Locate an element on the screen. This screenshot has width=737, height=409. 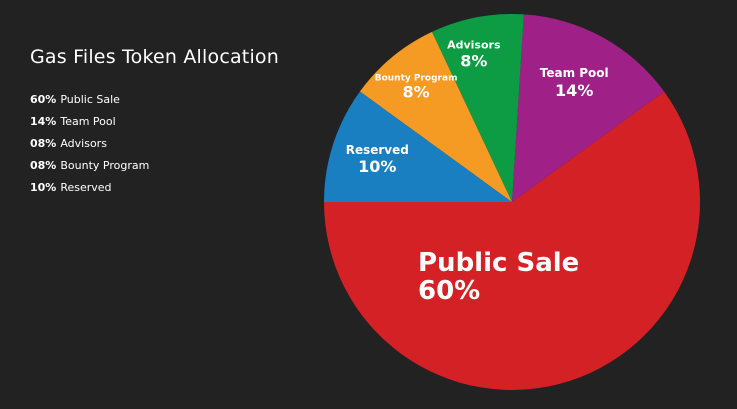
slice-label-name: Team Pool is located at coordinates (574, 73).